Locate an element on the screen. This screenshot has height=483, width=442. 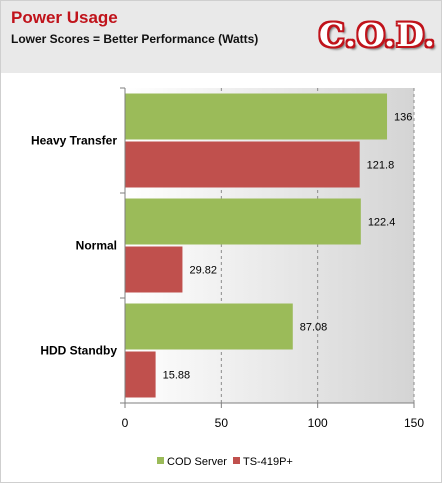
legend-label: TS-419P+ is located at coordinates (268, 462).